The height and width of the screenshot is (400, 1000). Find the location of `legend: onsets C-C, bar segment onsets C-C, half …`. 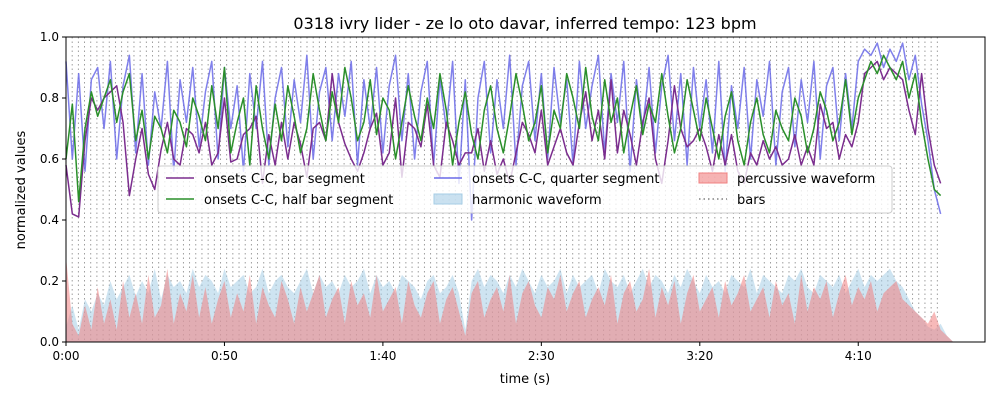

legend: onsets C-C, bar segment onsets C-C, half … is located at coordinates (525, 189).